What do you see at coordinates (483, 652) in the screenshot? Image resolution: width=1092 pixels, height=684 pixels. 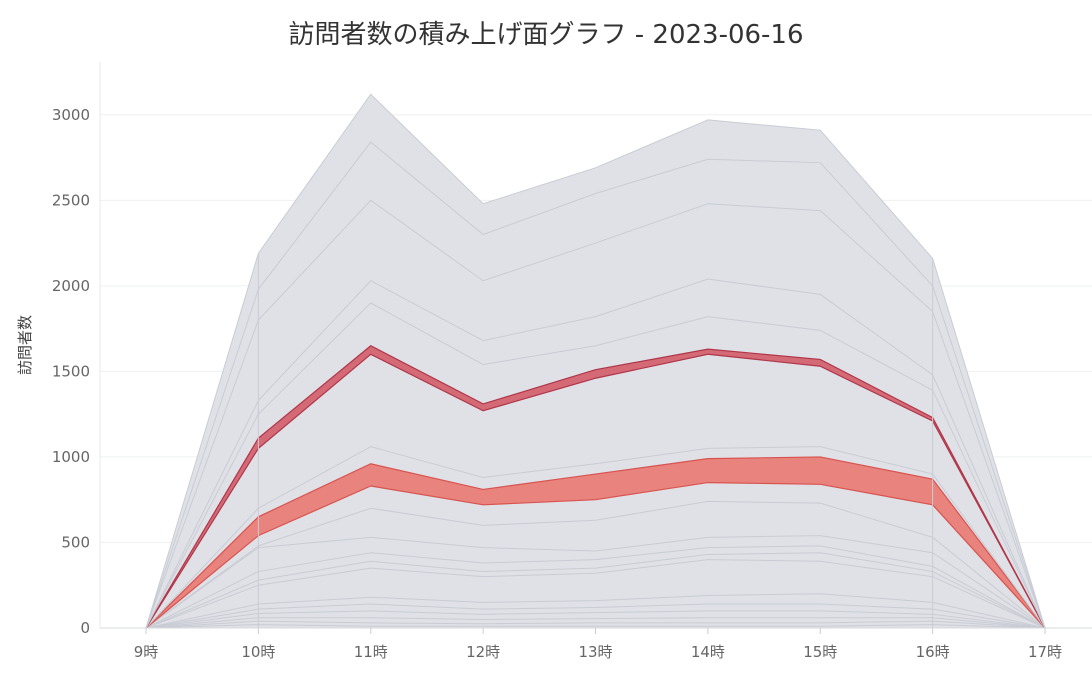 I see `x-tick-label: 12時` at bounding box center [483, 652].